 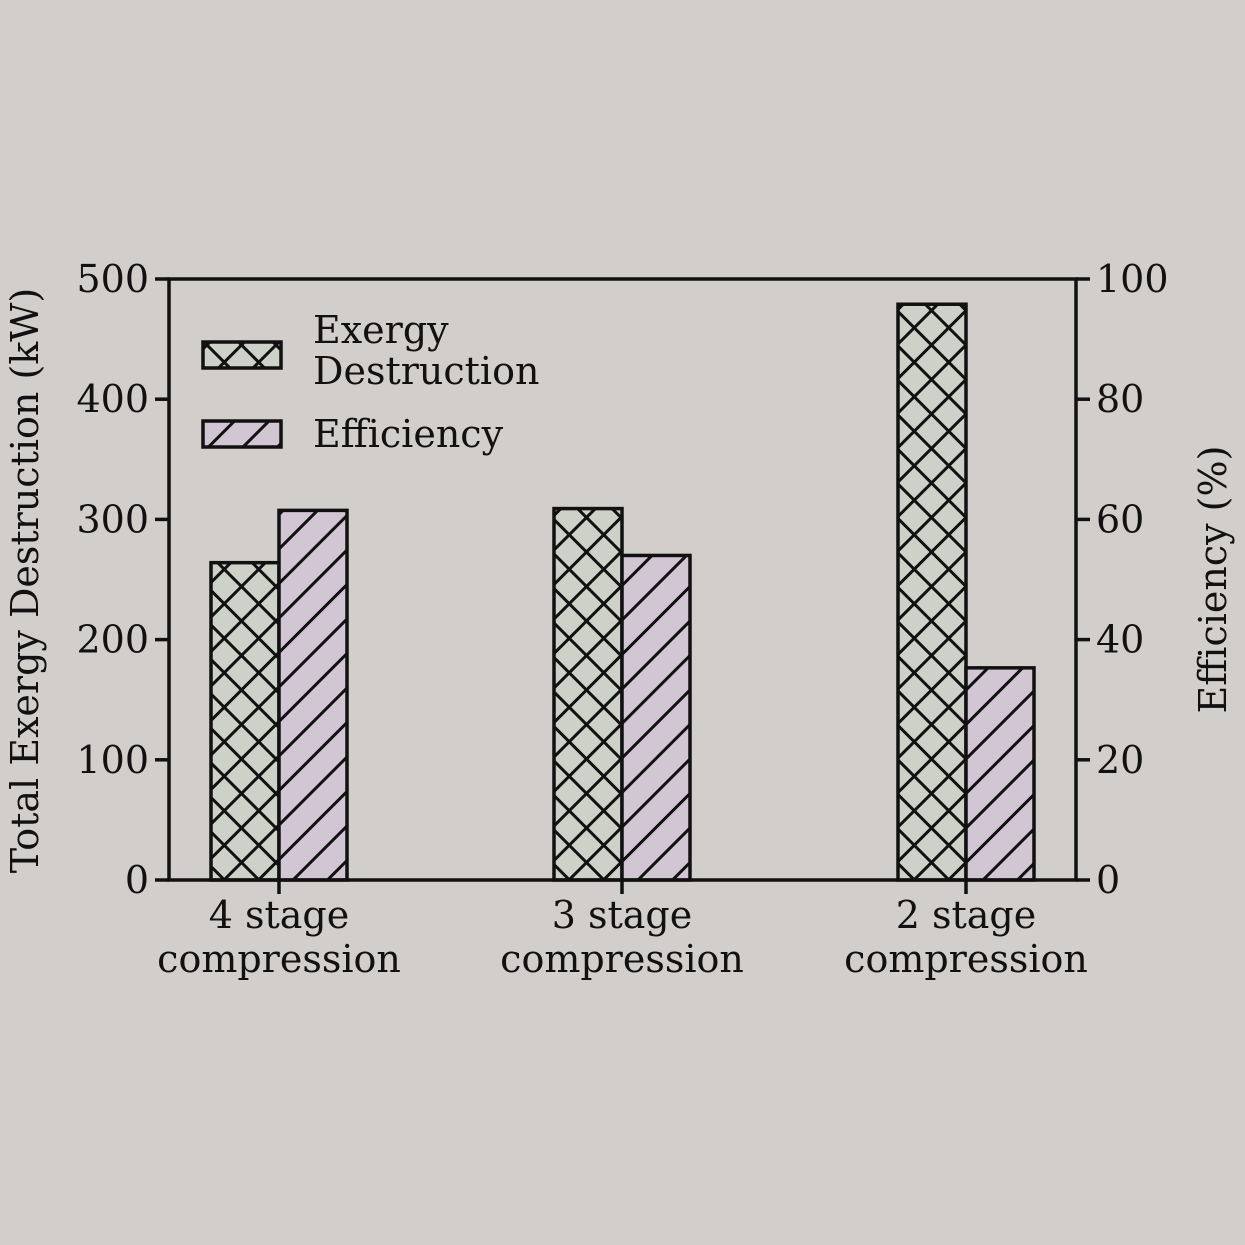 I want to click on y-tick-label: 0, so click(x=137, y=880).